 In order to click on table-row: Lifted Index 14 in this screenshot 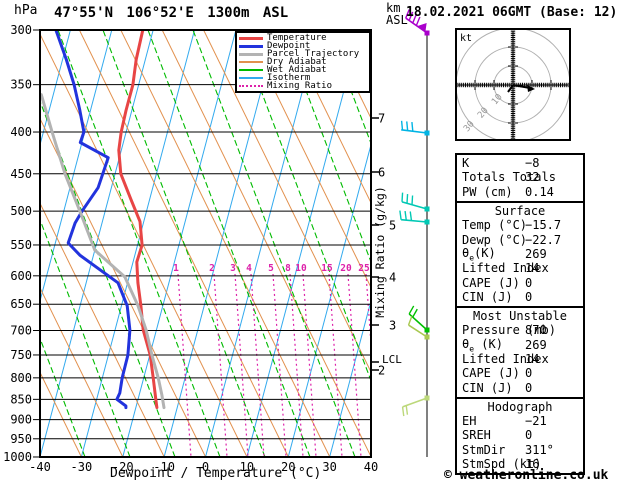, I will do `click(520, 268)`.